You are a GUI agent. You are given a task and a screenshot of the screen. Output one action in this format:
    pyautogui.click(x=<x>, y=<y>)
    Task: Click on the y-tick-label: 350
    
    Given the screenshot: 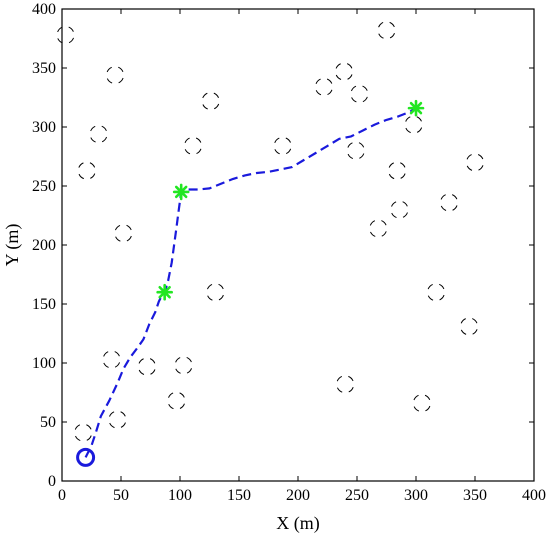 What is the action you would take?
    pyautogui.click(x=44, y=68)
    